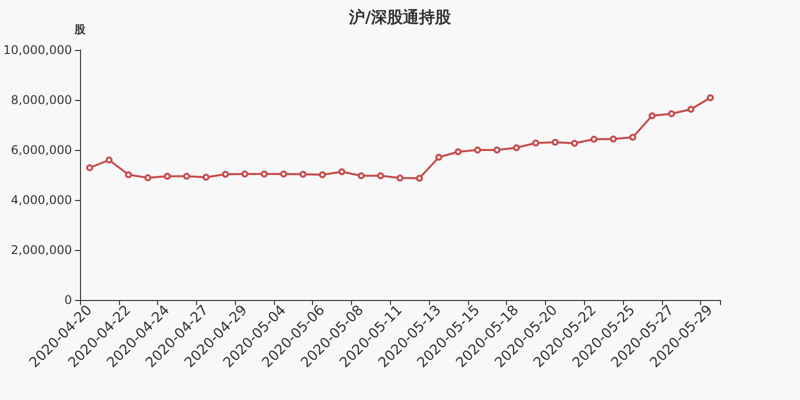 The width and height of the screenshot is (800, 400). I want to click on y-tick-label: 8,000,000, so click(41, 100).